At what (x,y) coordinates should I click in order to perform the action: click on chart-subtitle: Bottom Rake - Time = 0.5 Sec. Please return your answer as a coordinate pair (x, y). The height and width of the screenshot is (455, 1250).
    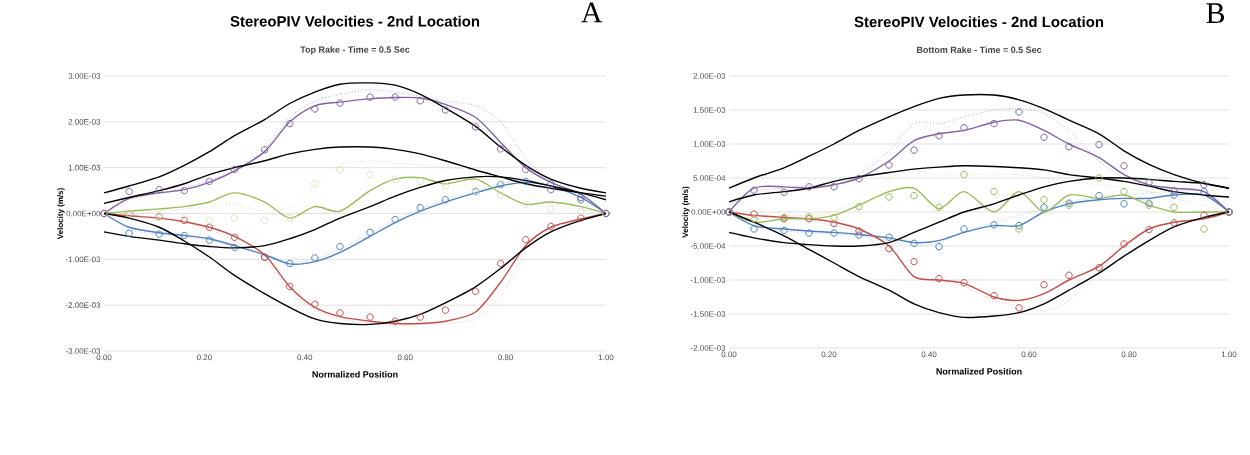
    Looking at the image, I should click on (979, 49).